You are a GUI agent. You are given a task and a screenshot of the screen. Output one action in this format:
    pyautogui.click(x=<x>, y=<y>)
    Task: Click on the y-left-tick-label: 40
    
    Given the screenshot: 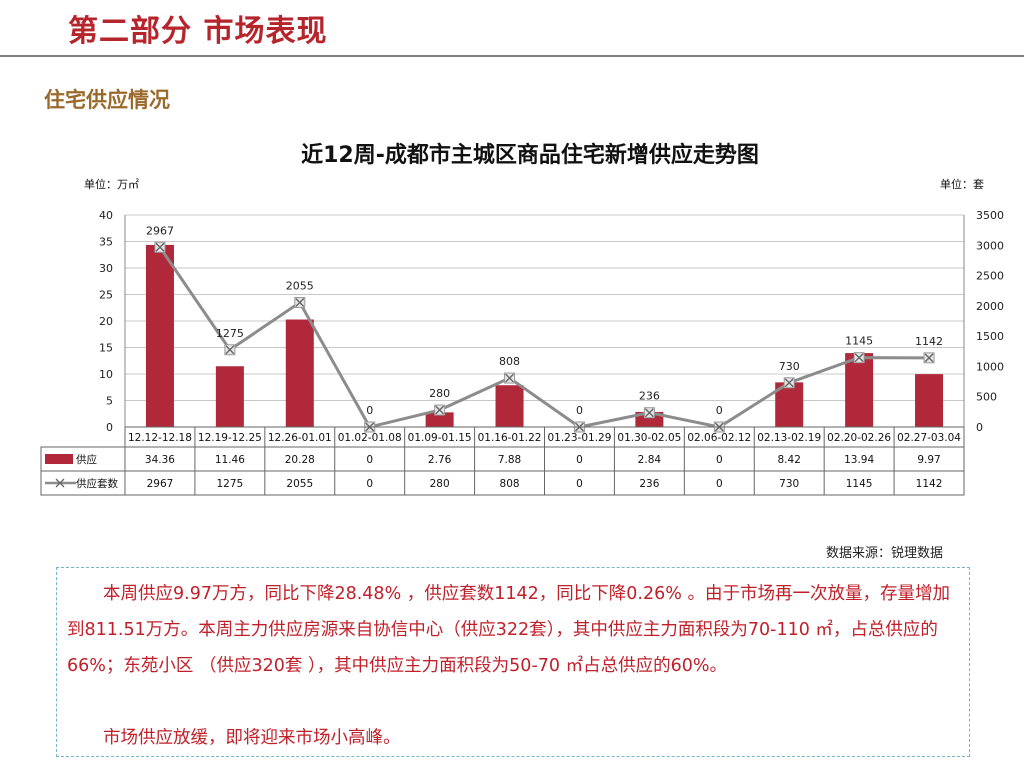 What is the action you would take?
    pyautogui.click(x=106, y=215)
    